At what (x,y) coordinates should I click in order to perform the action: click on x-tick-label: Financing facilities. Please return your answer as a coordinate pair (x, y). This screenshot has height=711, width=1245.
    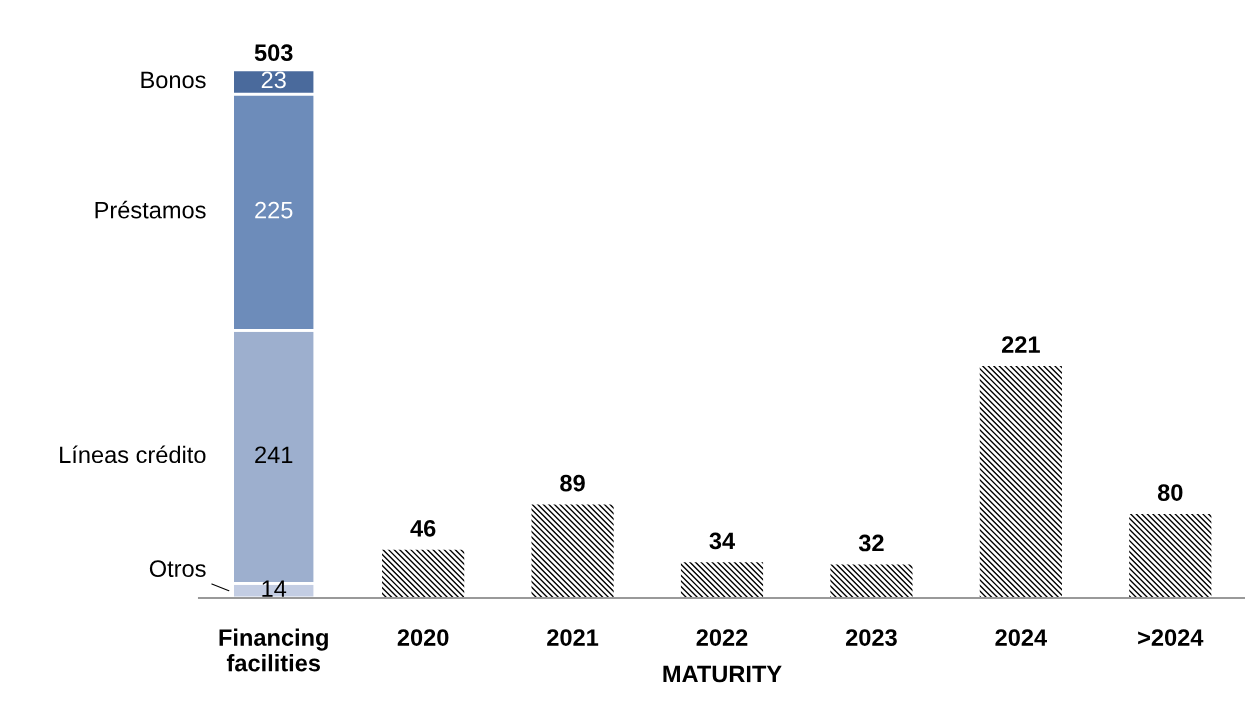
    Looking at the image, I should click on (273, 650).